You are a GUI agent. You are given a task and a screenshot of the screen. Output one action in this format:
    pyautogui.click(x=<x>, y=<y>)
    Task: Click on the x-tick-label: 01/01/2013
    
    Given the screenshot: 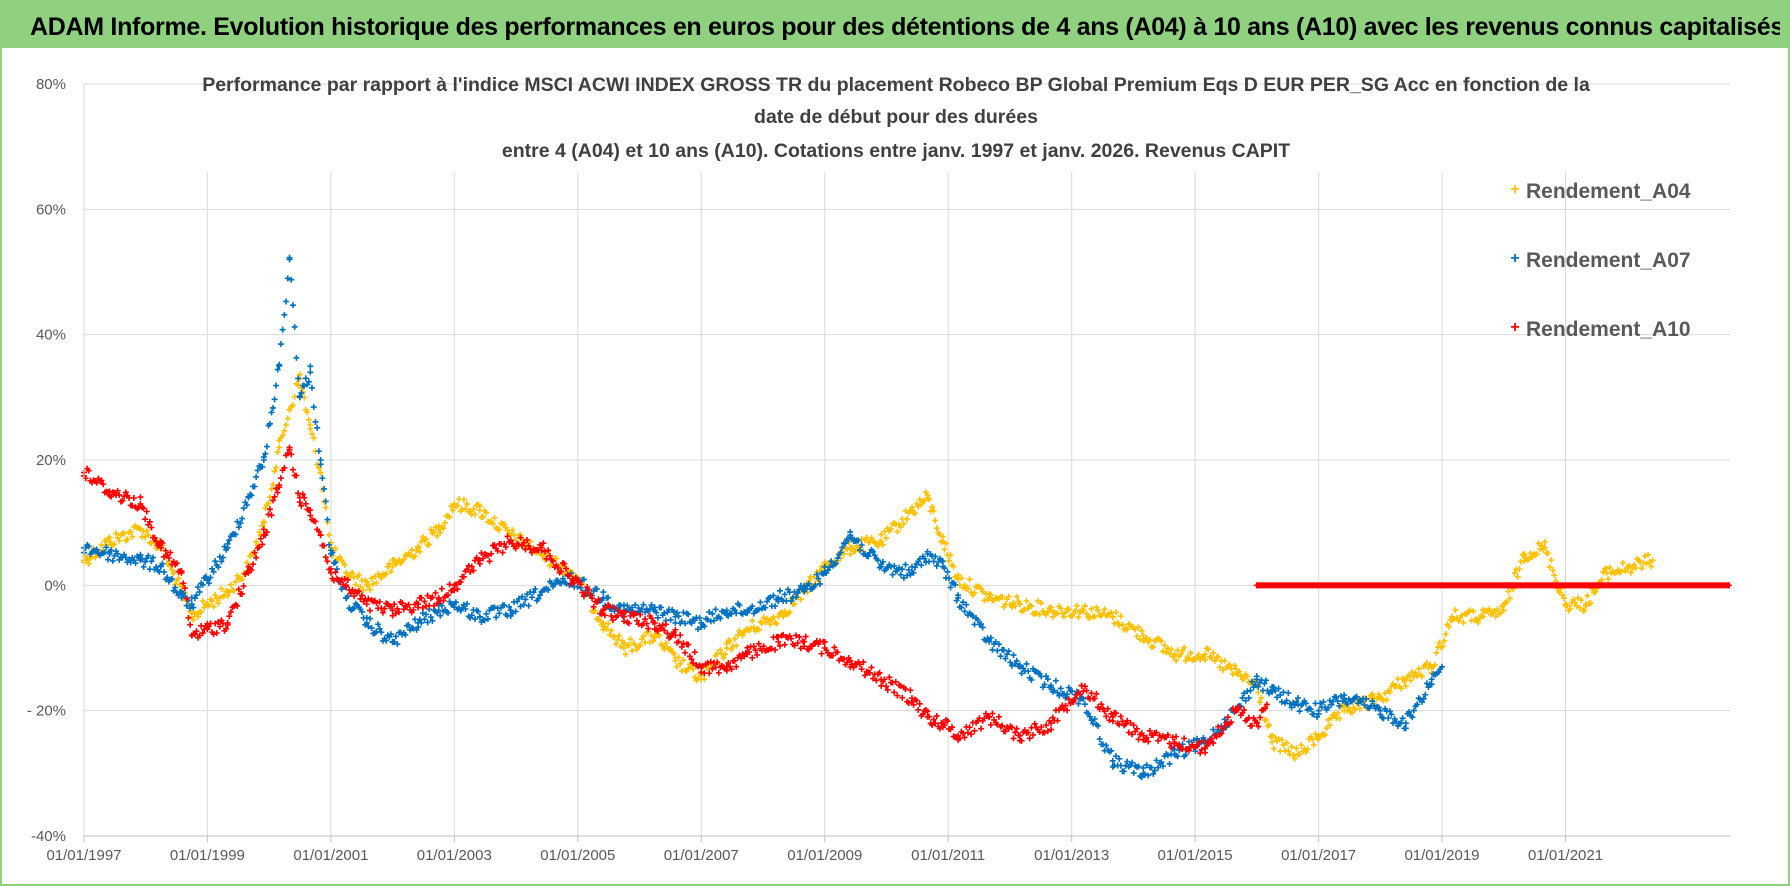 What is the action you would take?
    pyautogui.click(x=1071, y=855)
    